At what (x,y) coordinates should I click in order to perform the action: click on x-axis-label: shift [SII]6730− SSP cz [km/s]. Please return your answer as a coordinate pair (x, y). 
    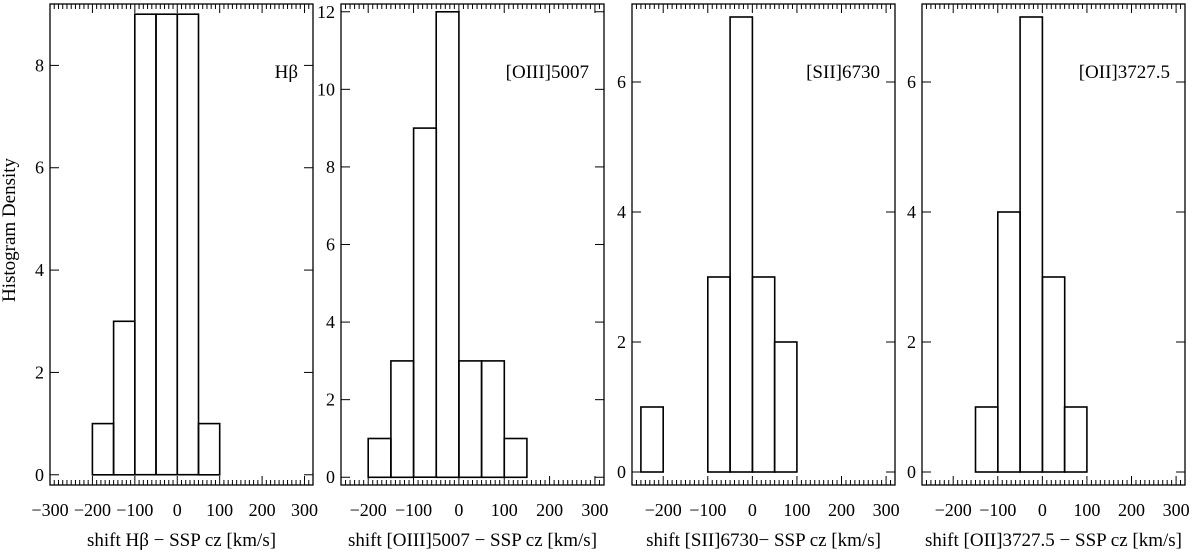
    Looking at the image, I should click on (763, 540).